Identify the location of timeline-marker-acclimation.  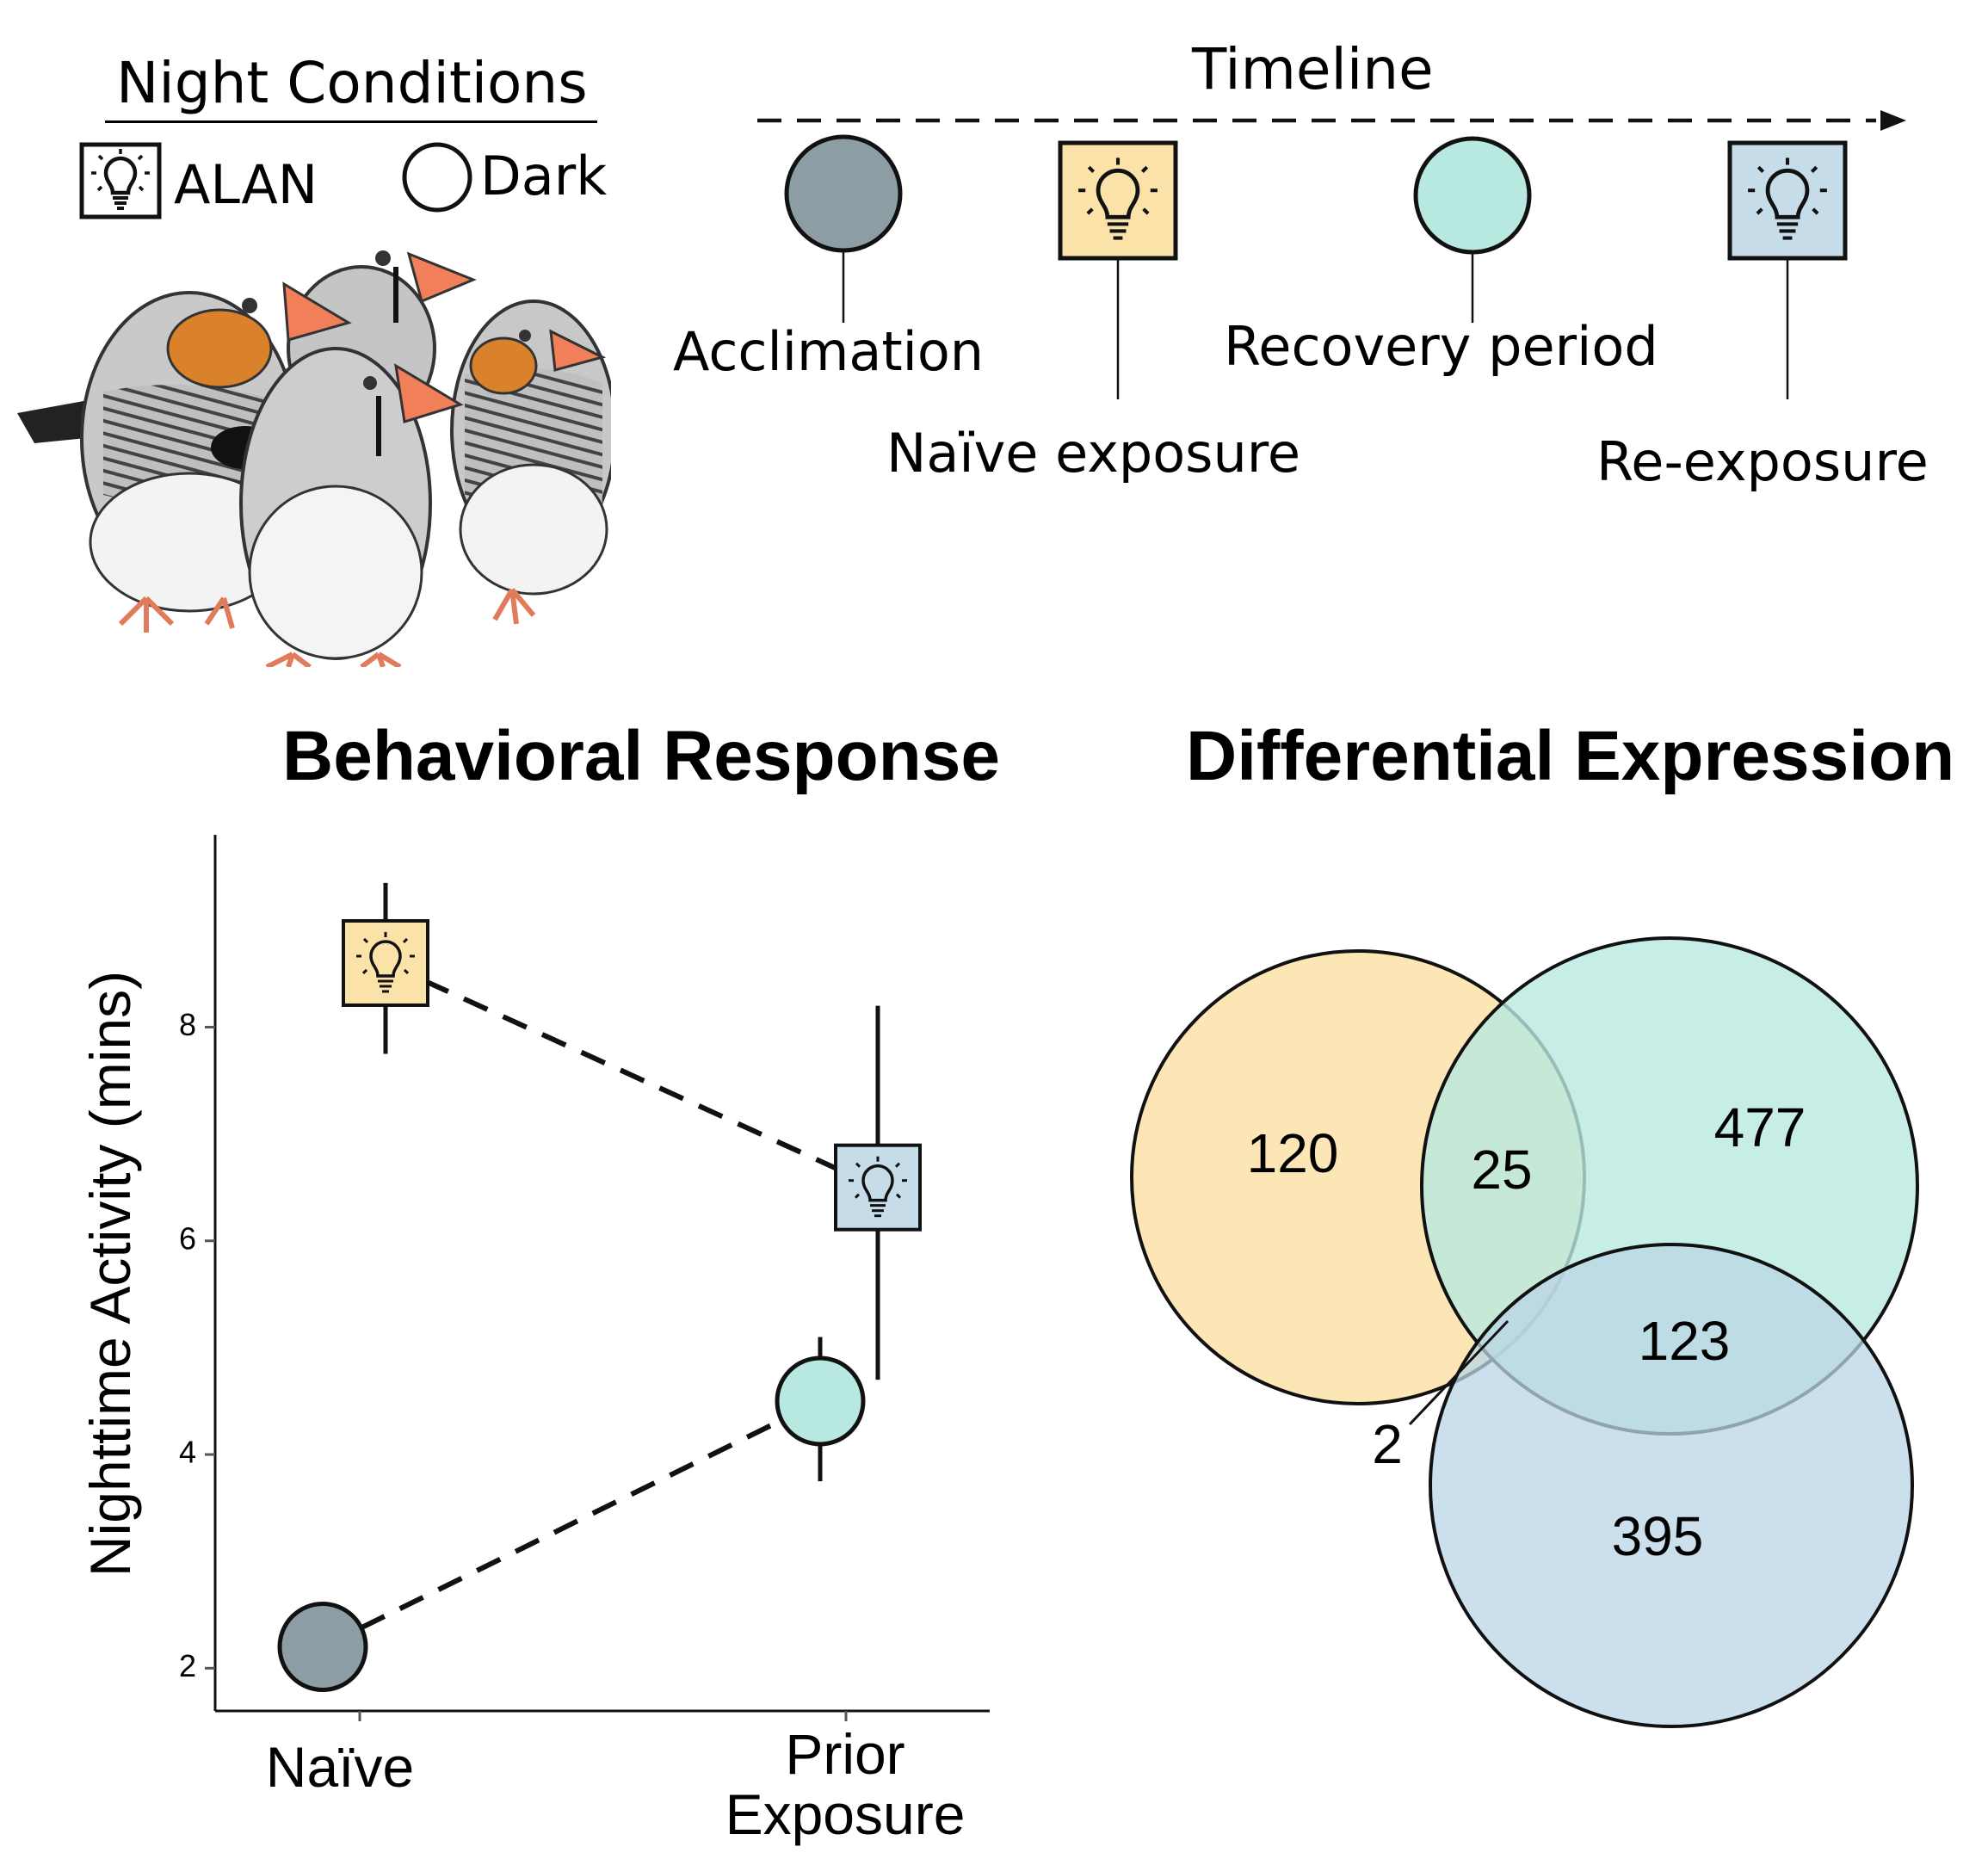
(843, 228).